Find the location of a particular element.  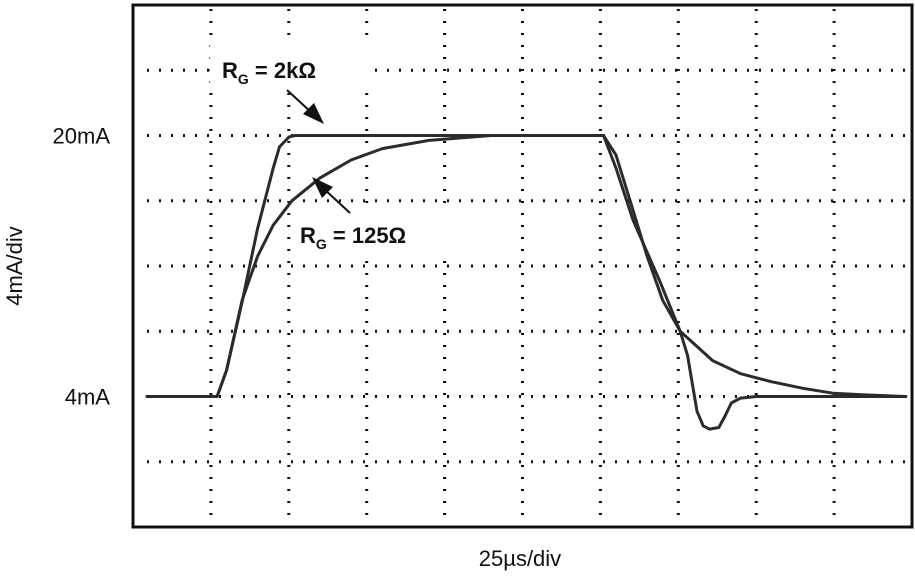

annotation-rest: = 2kΩ is located at coordinates (282, 70).